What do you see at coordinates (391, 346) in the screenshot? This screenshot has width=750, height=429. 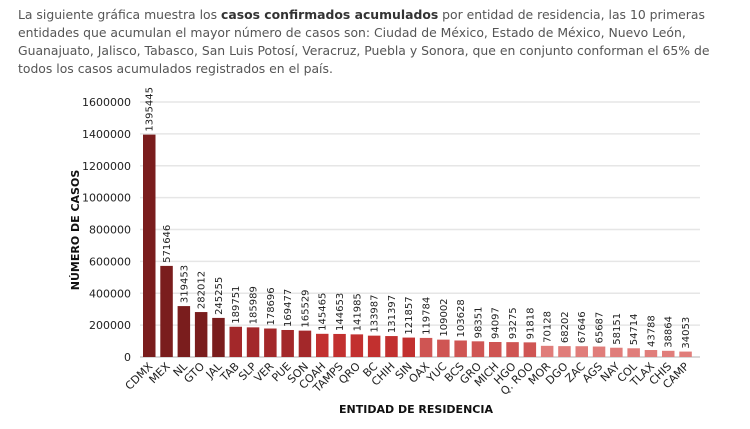 I see `bar-CHIH` at bounding box center [391, 346].